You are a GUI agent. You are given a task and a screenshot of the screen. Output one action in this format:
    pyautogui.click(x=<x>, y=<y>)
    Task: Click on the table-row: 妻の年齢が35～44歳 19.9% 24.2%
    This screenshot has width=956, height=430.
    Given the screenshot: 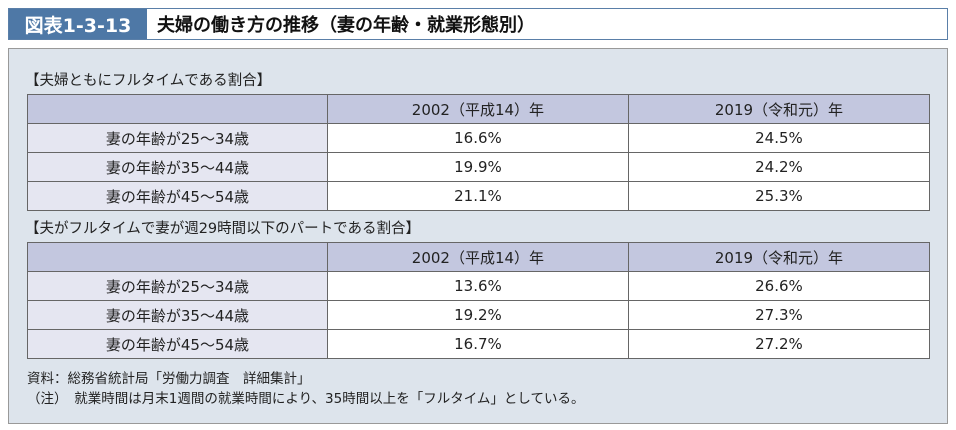 What is the action you would take?
    pyautogui.click(x=479, y=167)
    